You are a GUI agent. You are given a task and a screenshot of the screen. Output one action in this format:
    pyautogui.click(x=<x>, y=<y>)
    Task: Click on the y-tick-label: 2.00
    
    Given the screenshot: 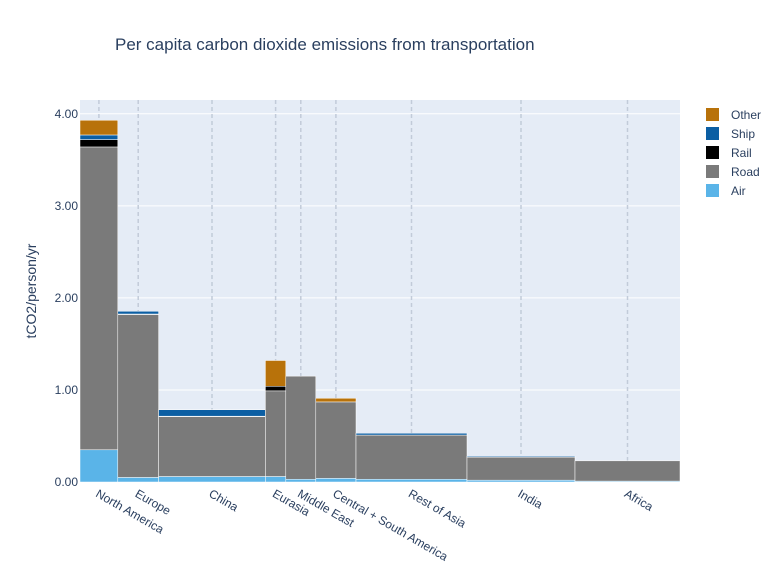 What is the action you would take?
    pyautogui.click(x=67, y=298)
    